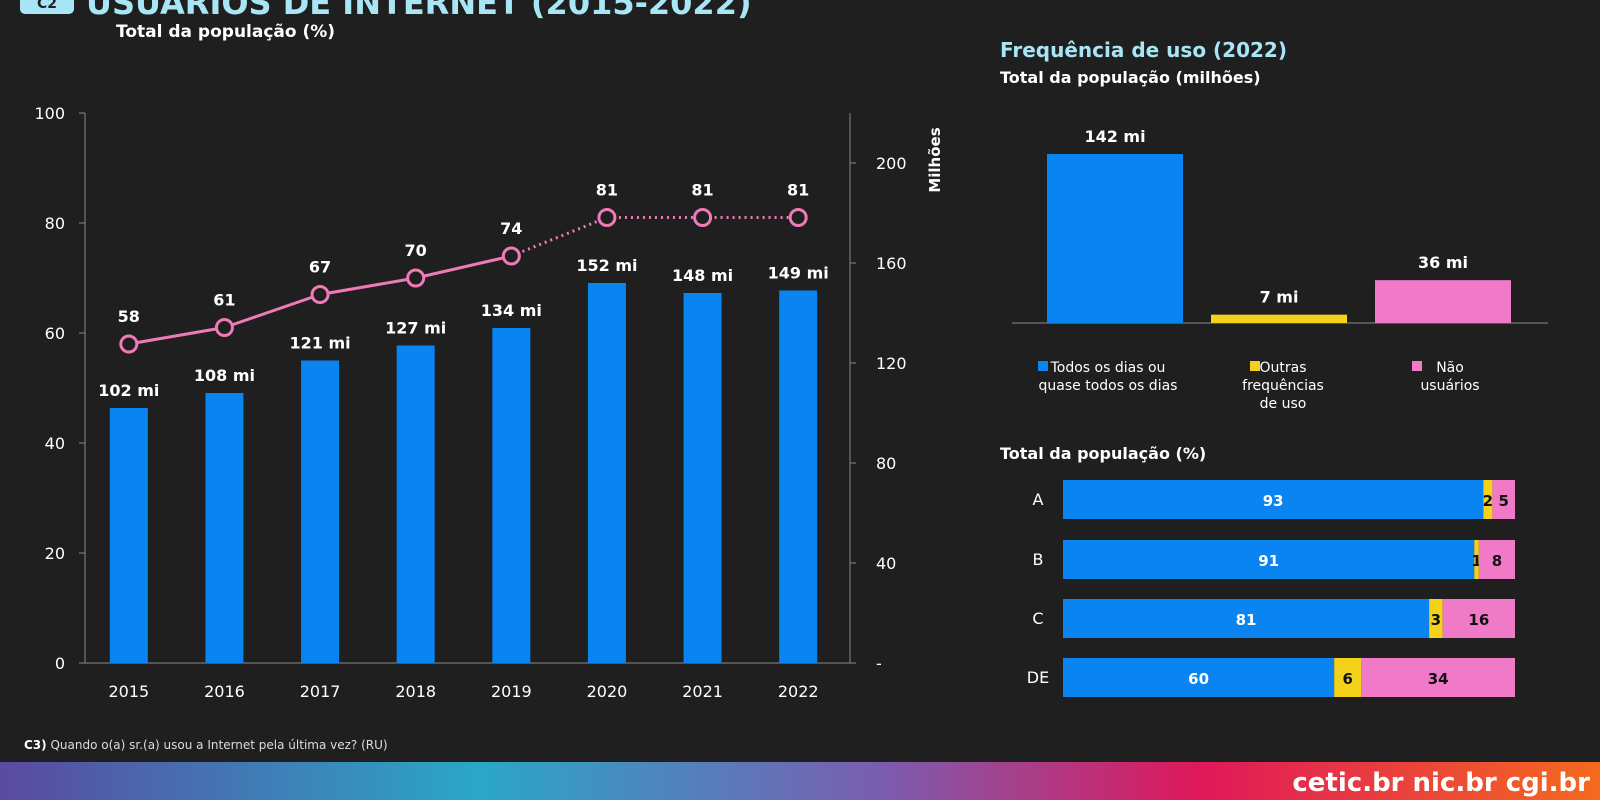  I want to click on bar-2021, so click(702, 478).